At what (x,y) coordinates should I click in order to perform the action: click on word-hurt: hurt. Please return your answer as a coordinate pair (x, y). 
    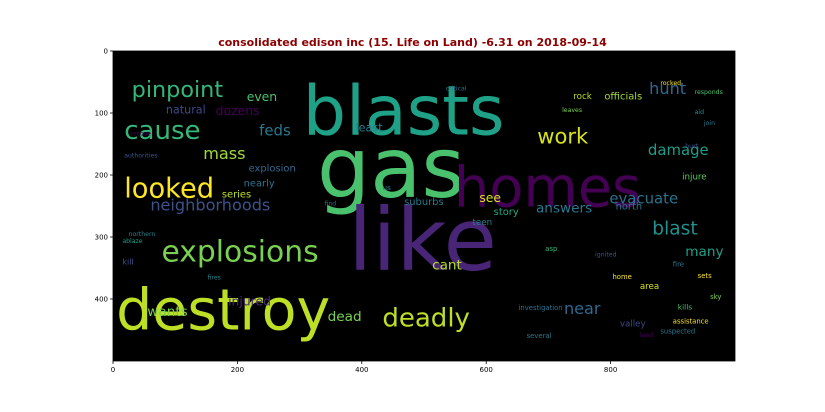
    Looking at the image, I should click on (691, 146).